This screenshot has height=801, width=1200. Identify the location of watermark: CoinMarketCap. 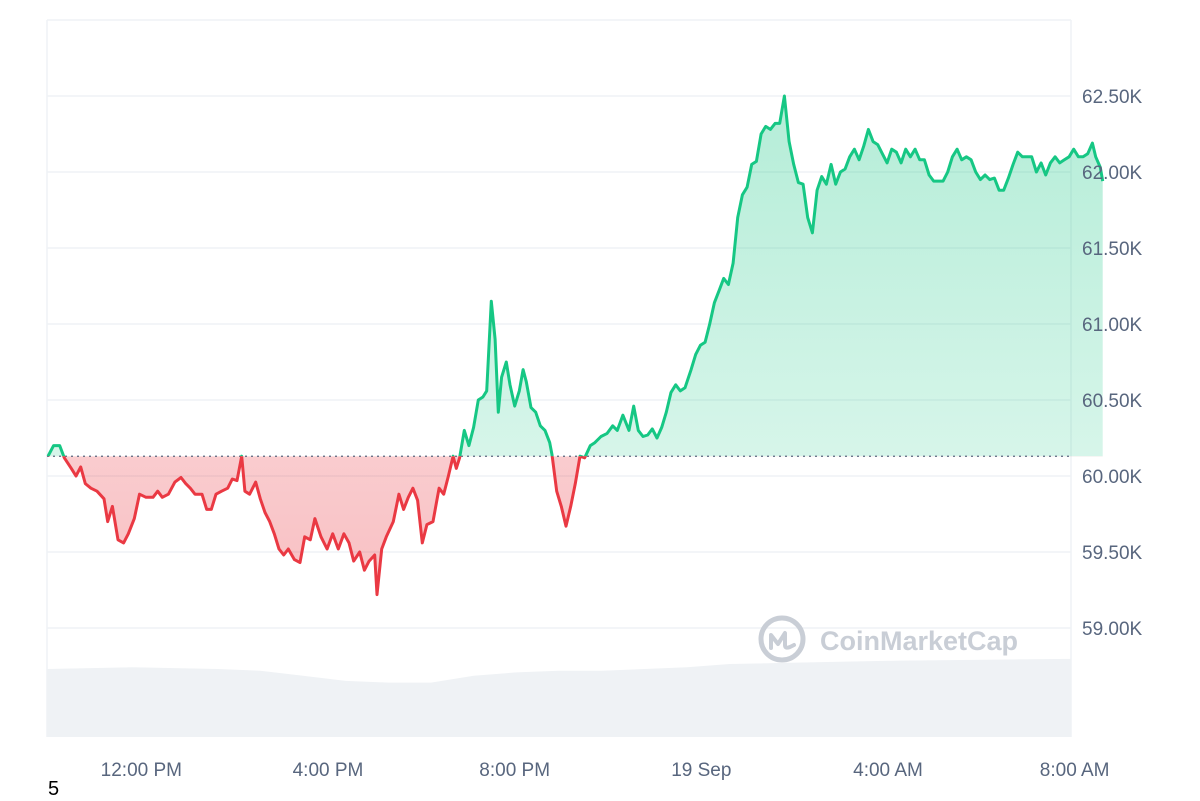
(888, 639).